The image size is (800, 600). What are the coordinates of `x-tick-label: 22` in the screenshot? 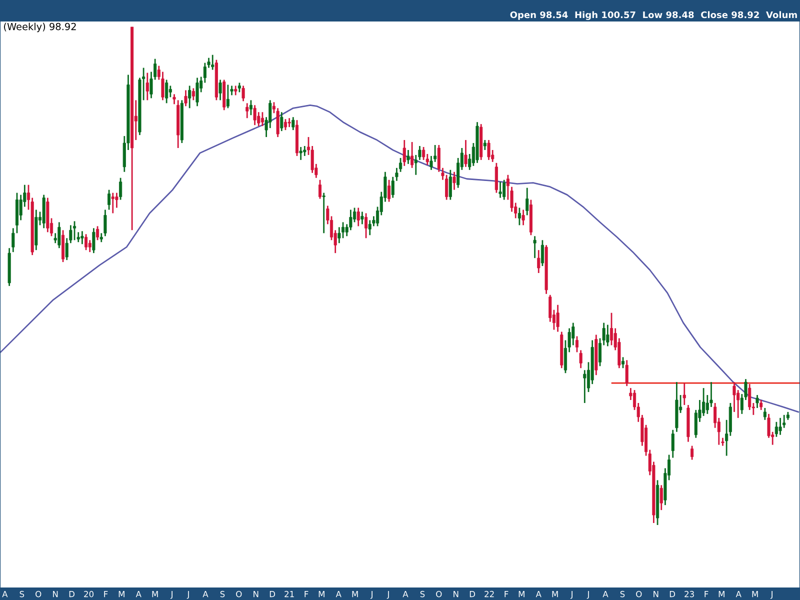 It's located at (489, 594).